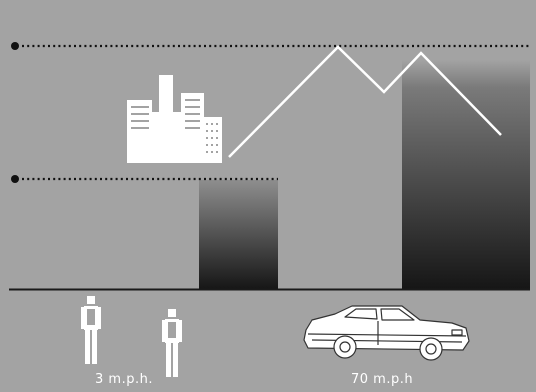  I want to click on top-reference-line, so click(270, 46).